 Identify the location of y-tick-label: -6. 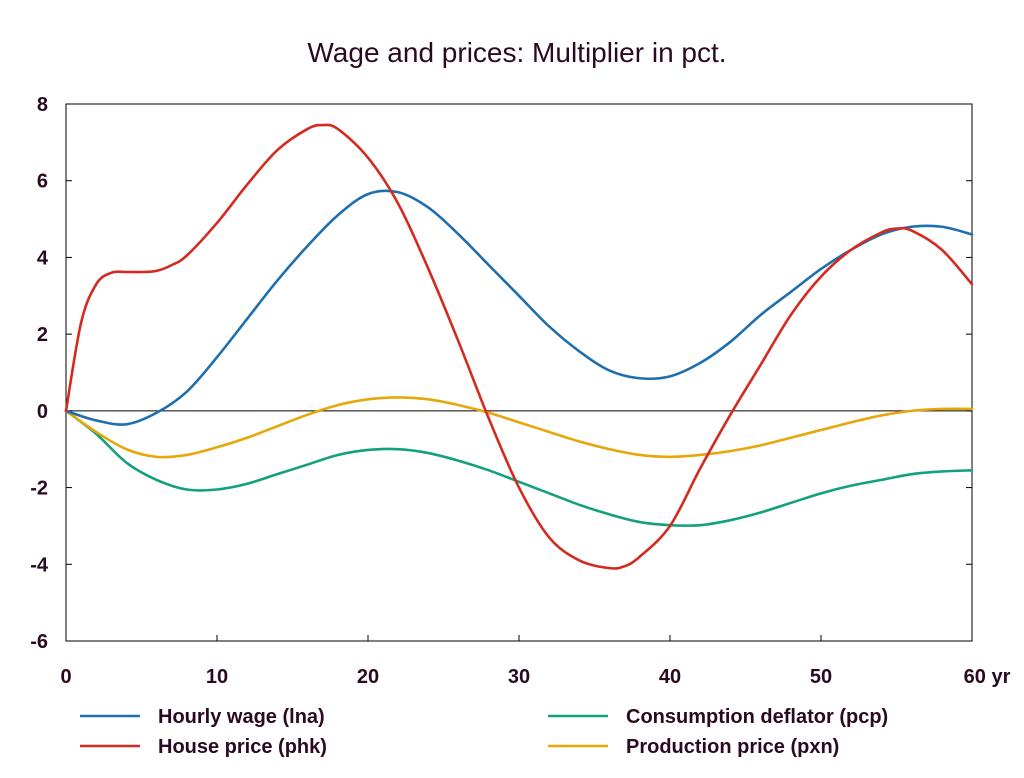
(39, 642).